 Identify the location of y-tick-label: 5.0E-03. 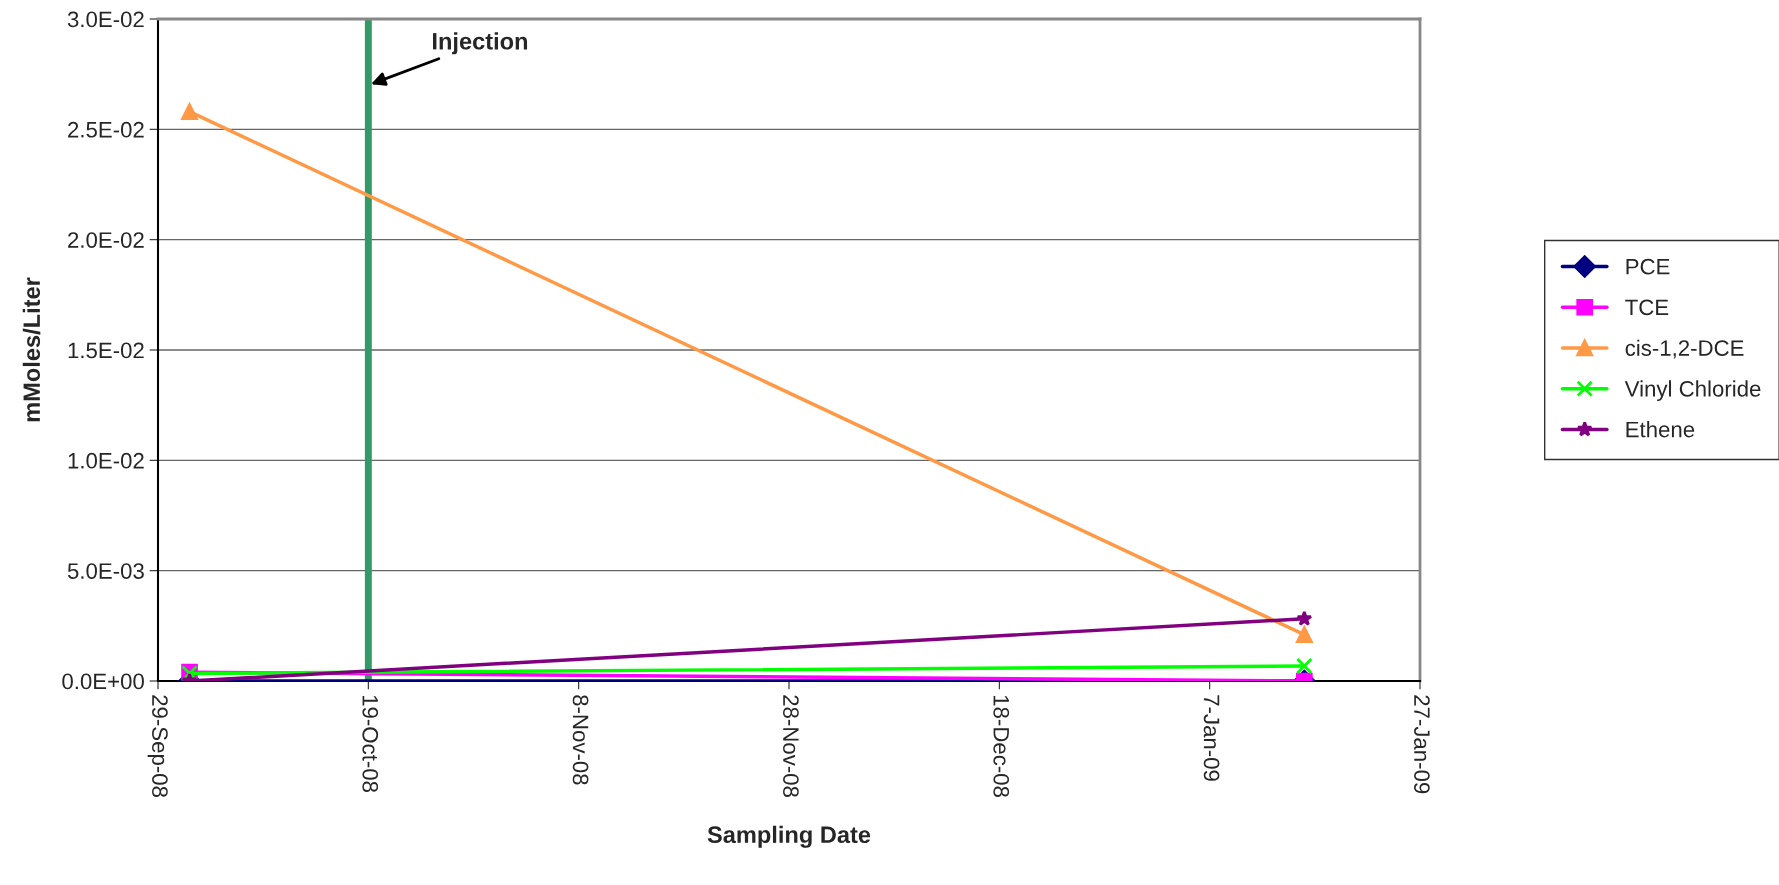
(105, 571).